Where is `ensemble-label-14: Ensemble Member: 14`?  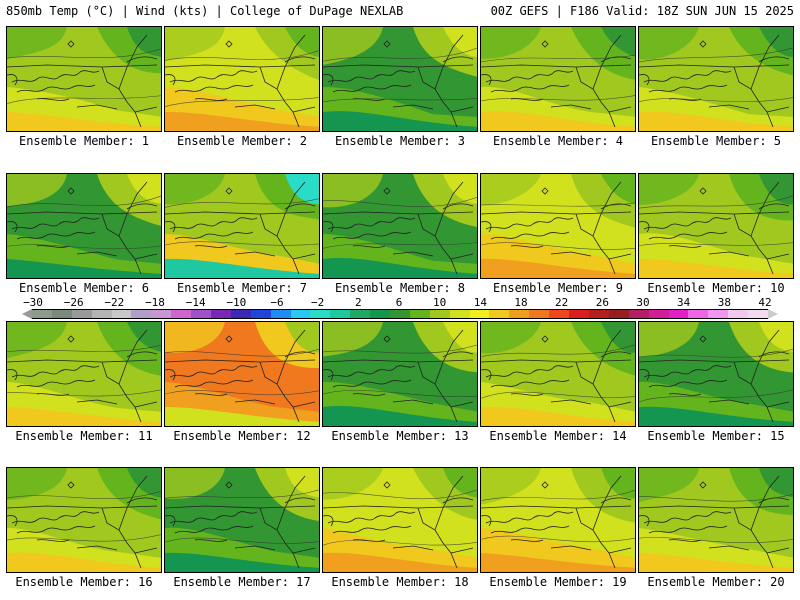
ensemble-label-14: Ensemble Member: 14 is located at coordinates (558, 436).